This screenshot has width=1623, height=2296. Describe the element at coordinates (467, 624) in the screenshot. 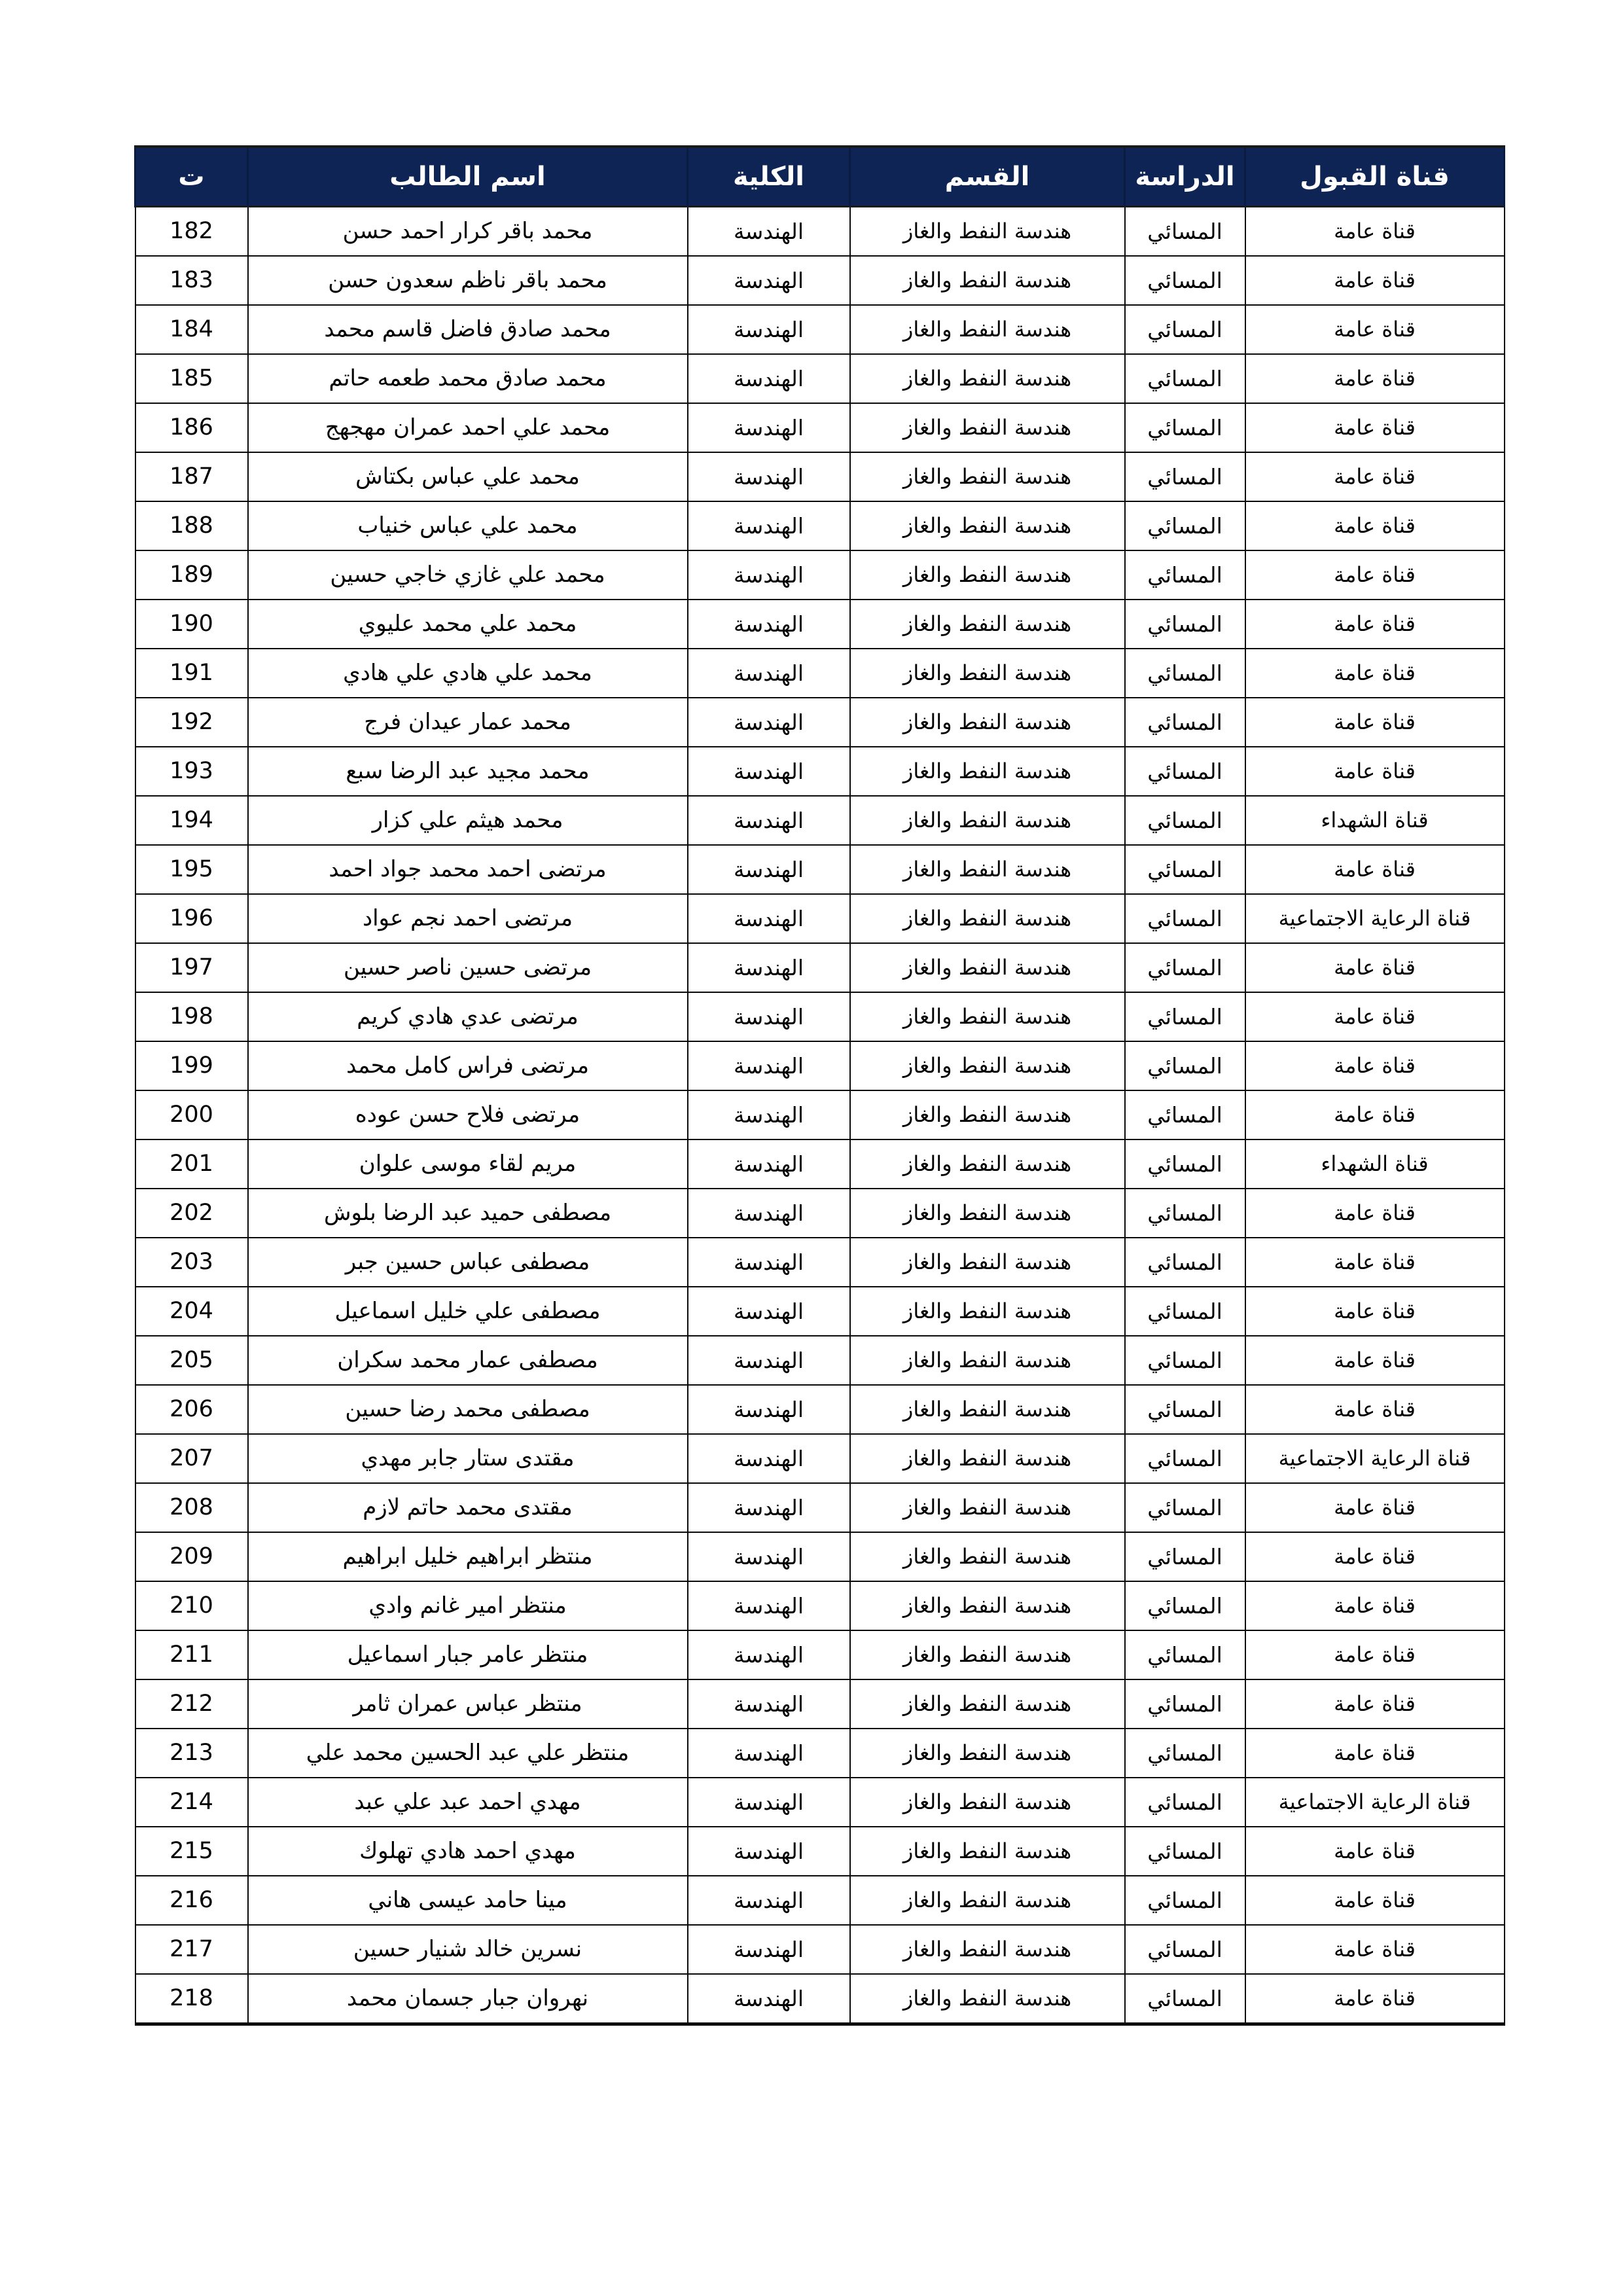

I see `cell-student-name: محمد علي محمد عليوي` at that location.